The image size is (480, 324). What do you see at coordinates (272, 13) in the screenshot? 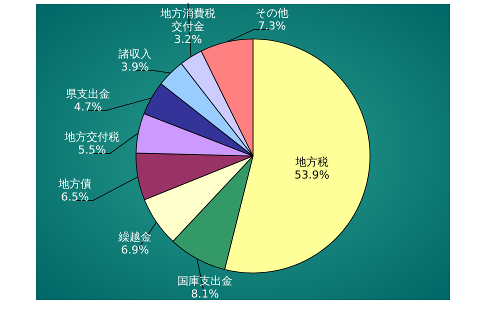
I see `slice-label: その他` at bounding box center [272, 13].